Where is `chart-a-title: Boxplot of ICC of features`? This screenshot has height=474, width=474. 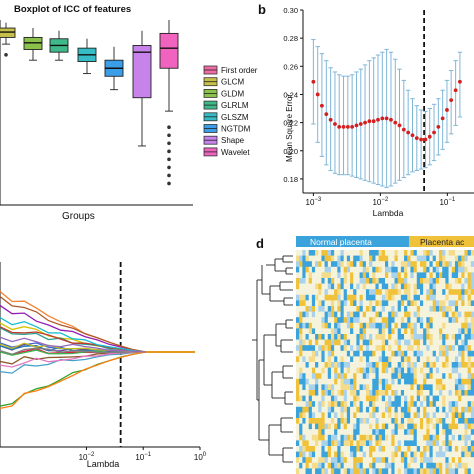
chart-a-title: Boxplot of ICC of features is located at coordinates (72, 9).